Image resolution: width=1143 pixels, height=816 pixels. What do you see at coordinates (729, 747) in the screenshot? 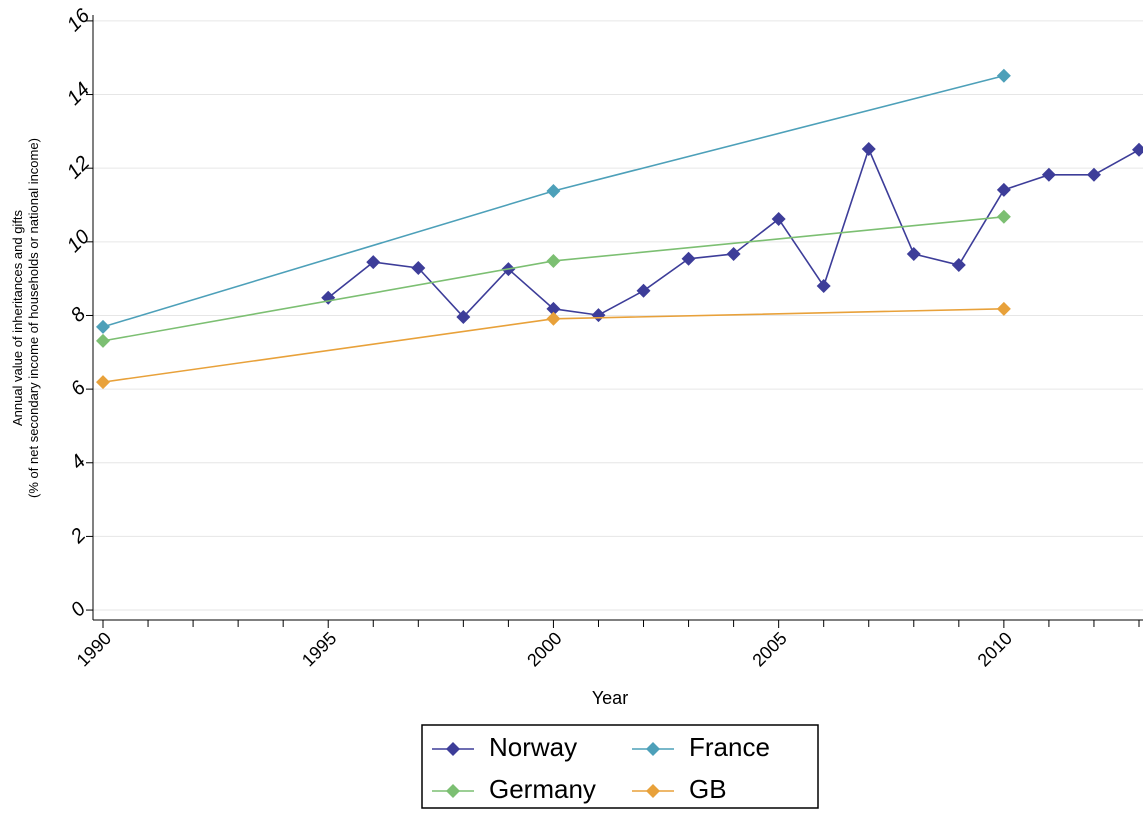
I see `legend-label: France` at bounding box center [729, 747].